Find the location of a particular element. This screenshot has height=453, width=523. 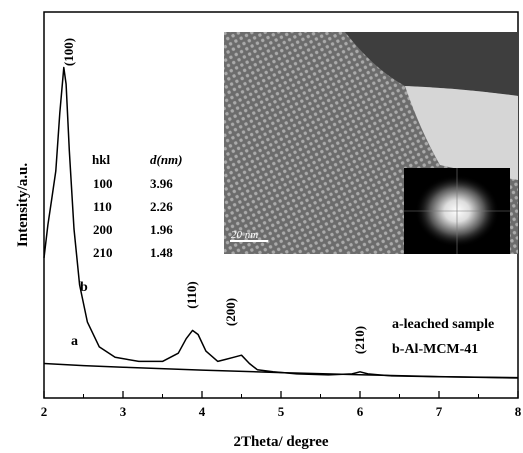

hkl-row-2-hkl: 110 is located at coordinates (102, 206).